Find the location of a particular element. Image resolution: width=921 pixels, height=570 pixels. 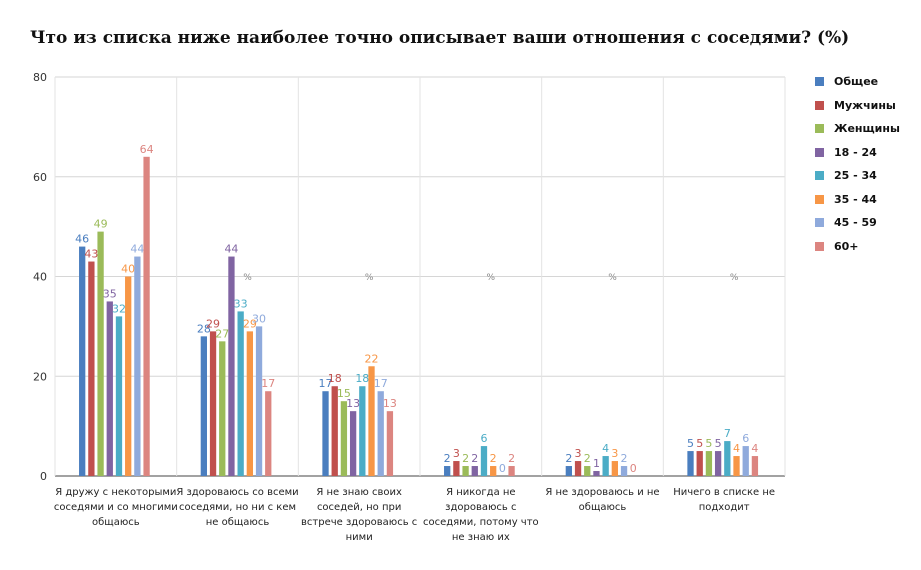

legend-item: 18 - 24 is located at coordinates (857, 153).